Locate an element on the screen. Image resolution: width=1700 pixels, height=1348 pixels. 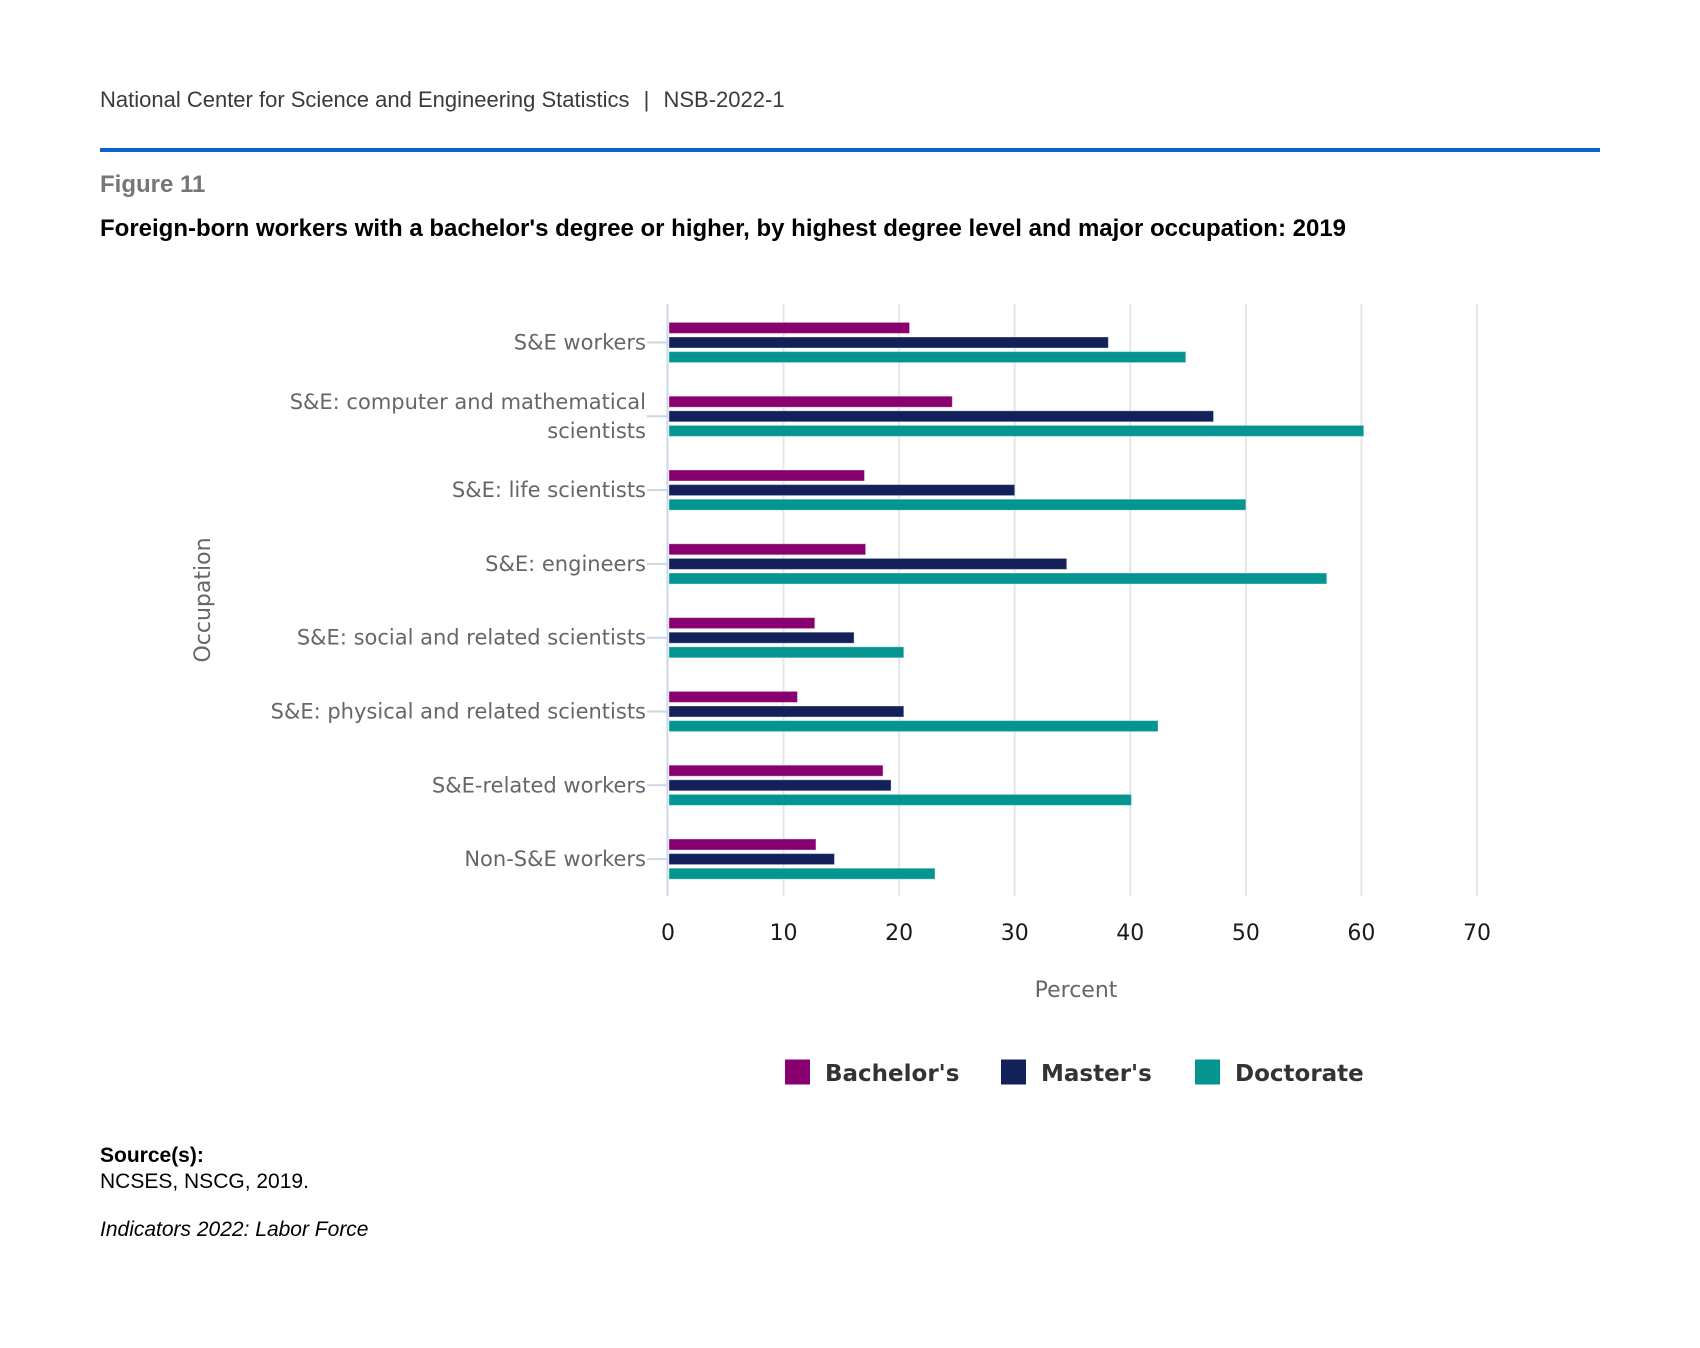
category-label: S&E workers is located at coordinates (580, 343).